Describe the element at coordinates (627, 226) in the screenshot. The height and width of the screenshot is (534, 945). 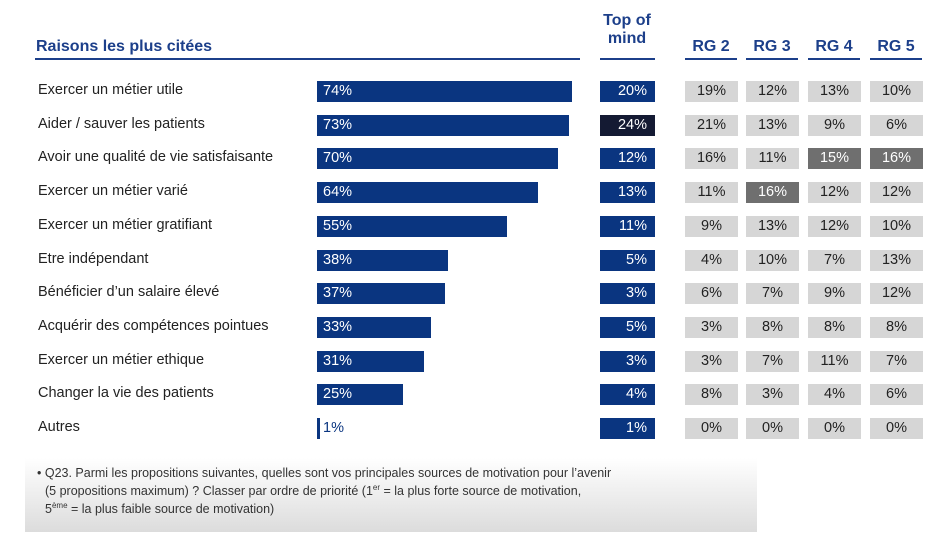
I see `top-of-mind-cell: 11%` at that location.